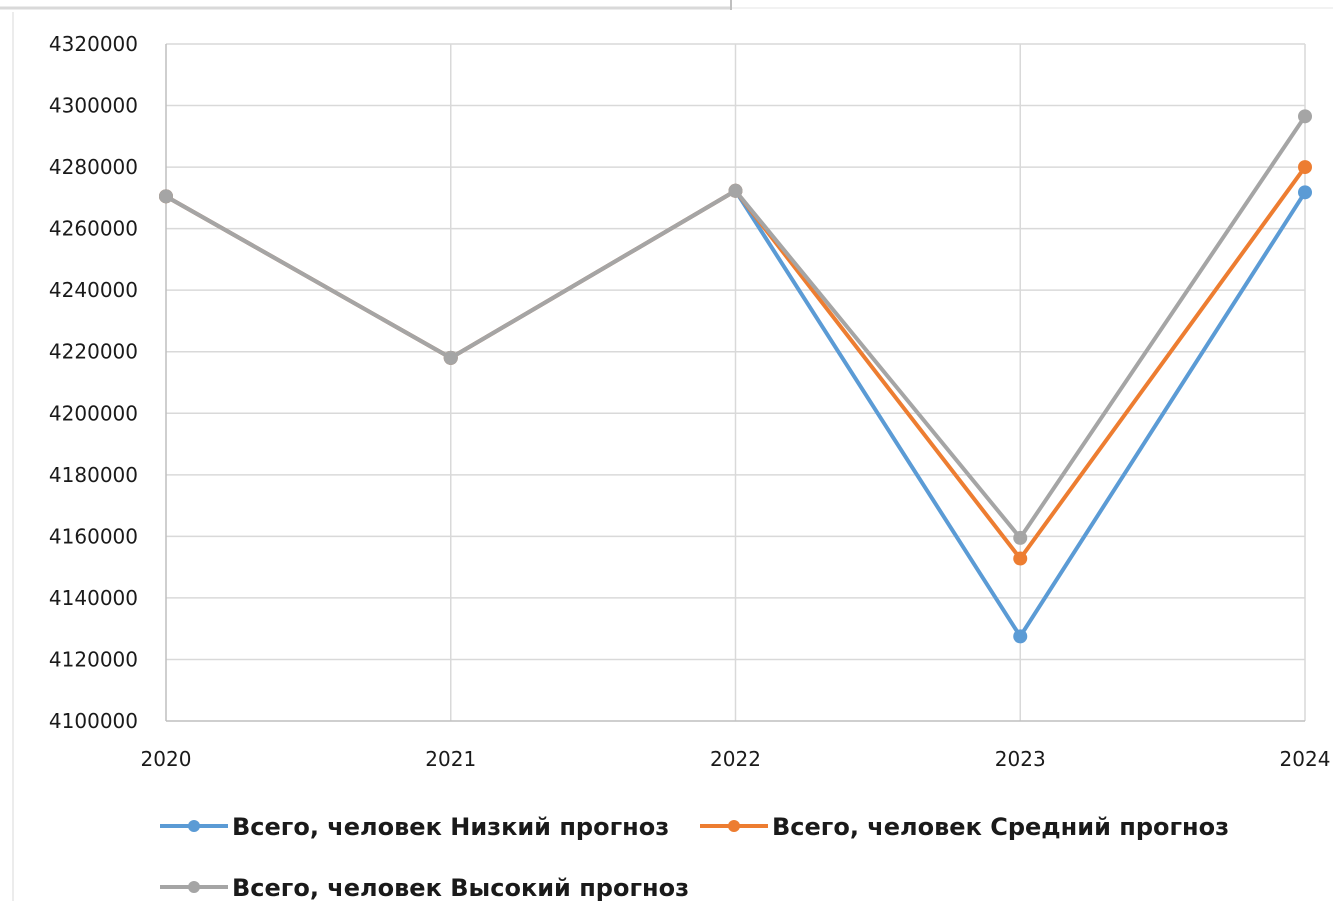  What do you see at coordinates (93, 229) in the screenshot?
I see `y-tick-label: 4260000` at bounding box center [93, 229].